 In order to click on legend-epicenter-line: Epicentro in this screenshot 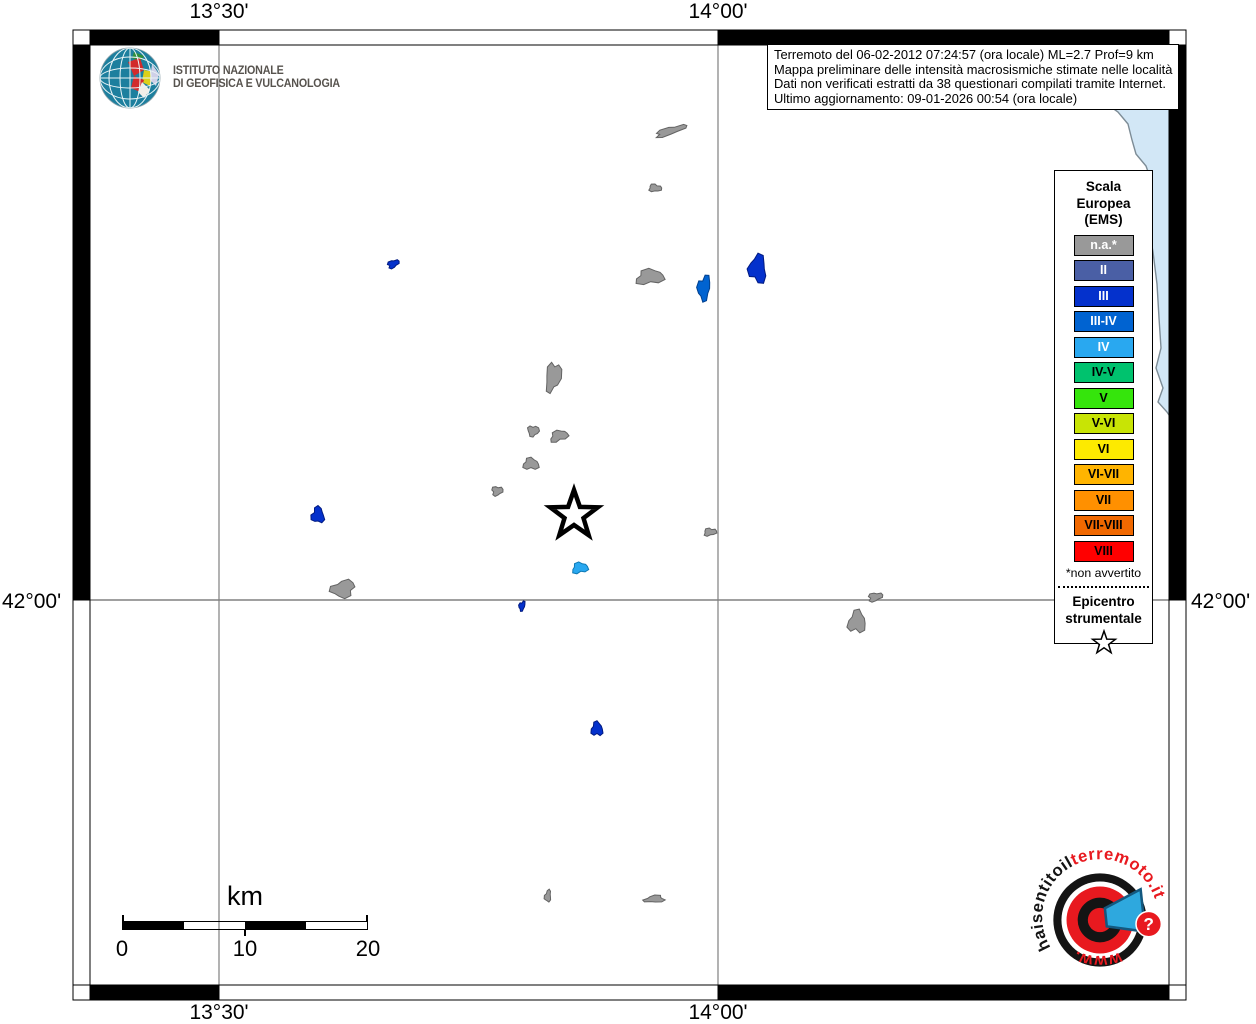, I will do `click(1103, 601)`.